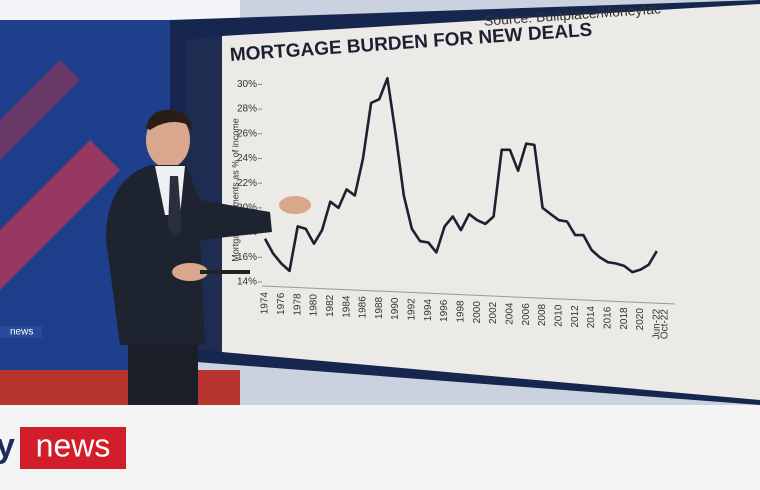 The height and width of the screenshot is (490, 760). I want to click on large-logo: news, so click(73, 445).